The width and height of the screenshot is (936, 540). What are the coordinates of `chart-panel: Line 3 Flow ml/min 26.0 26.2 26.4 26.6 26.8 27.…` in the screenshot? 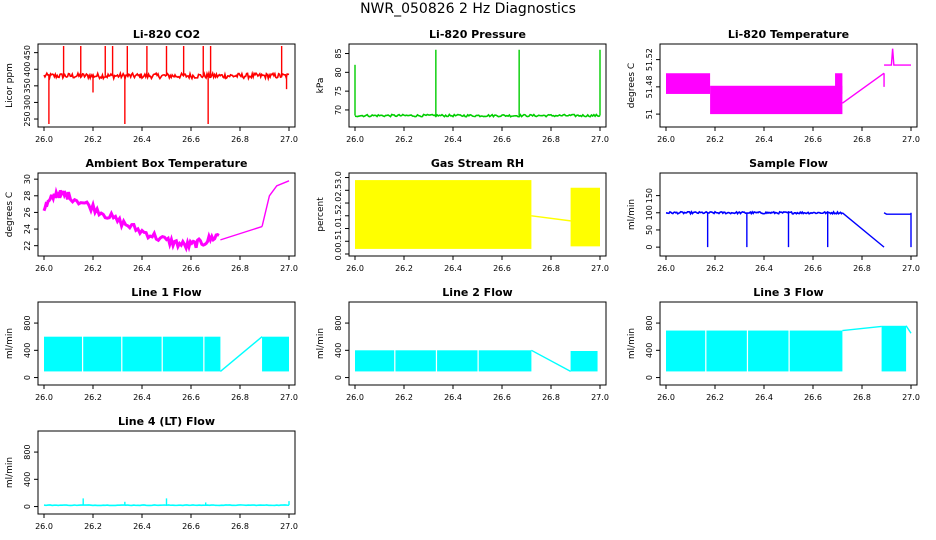 It's located at (773, 344).